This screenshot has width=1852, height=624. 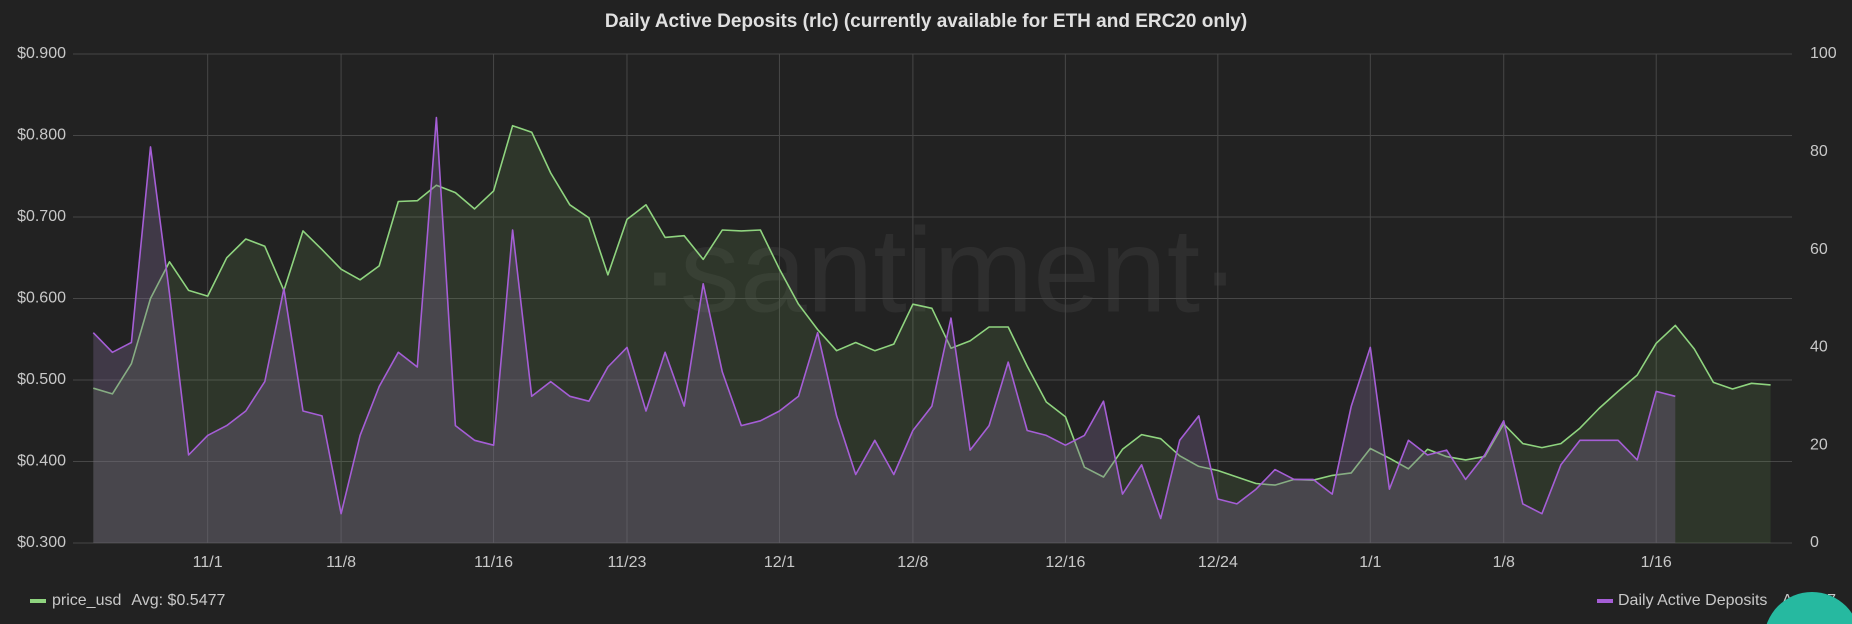 What do you see at coordinates (208, 562) in the screenshot?
I see `x-tick-label: 11/1` at bounding box center [208, 562].